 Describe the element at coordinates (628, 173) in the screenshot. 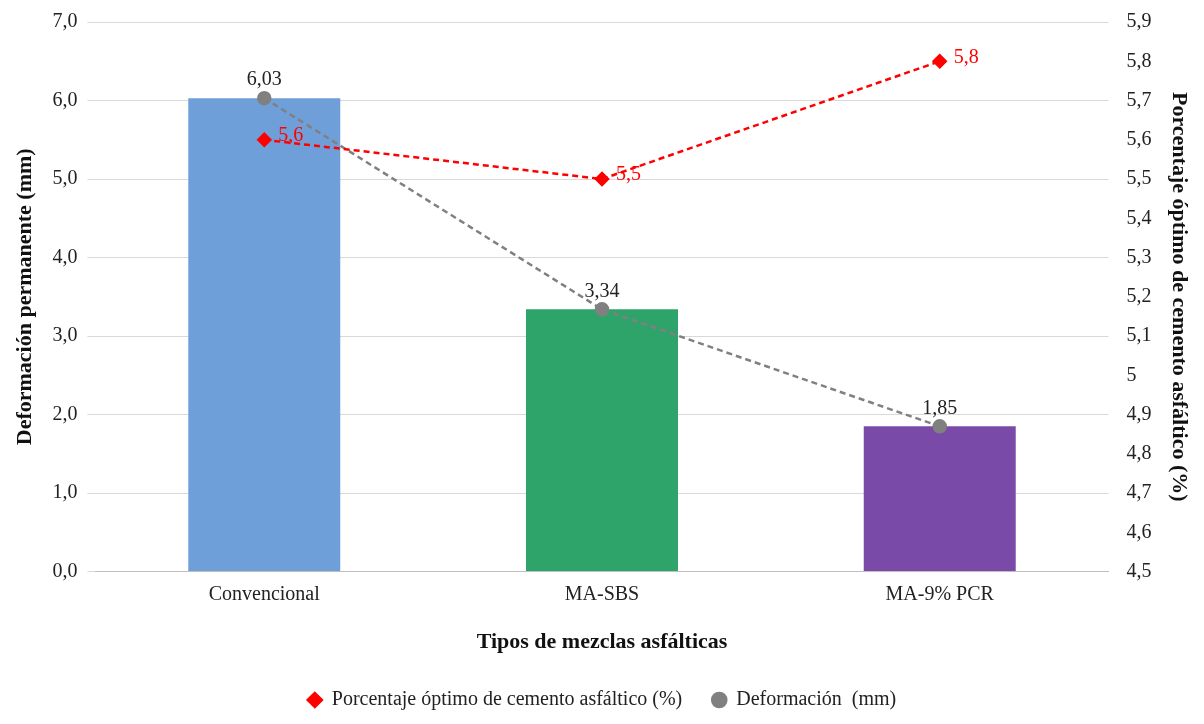

I see `data-label: 5,5` at that location.